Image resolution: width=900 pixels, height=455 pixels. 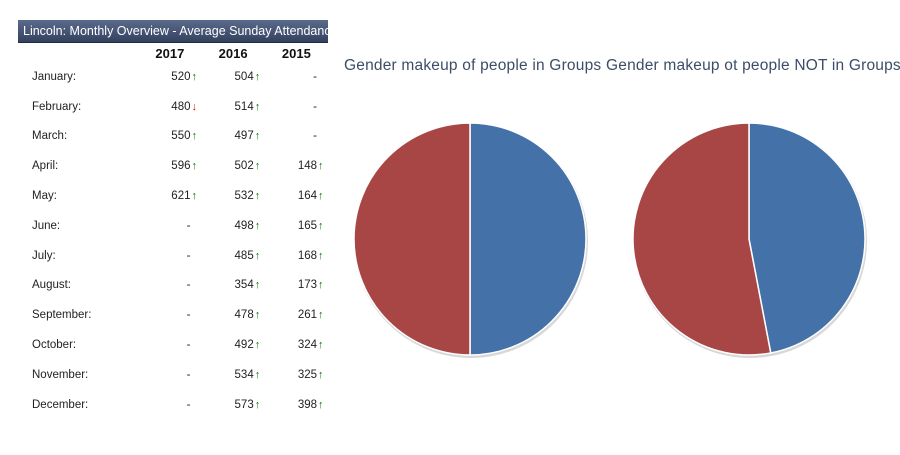 I want to click on value-cell-2016: 534↑, so click(x=232, y=375).